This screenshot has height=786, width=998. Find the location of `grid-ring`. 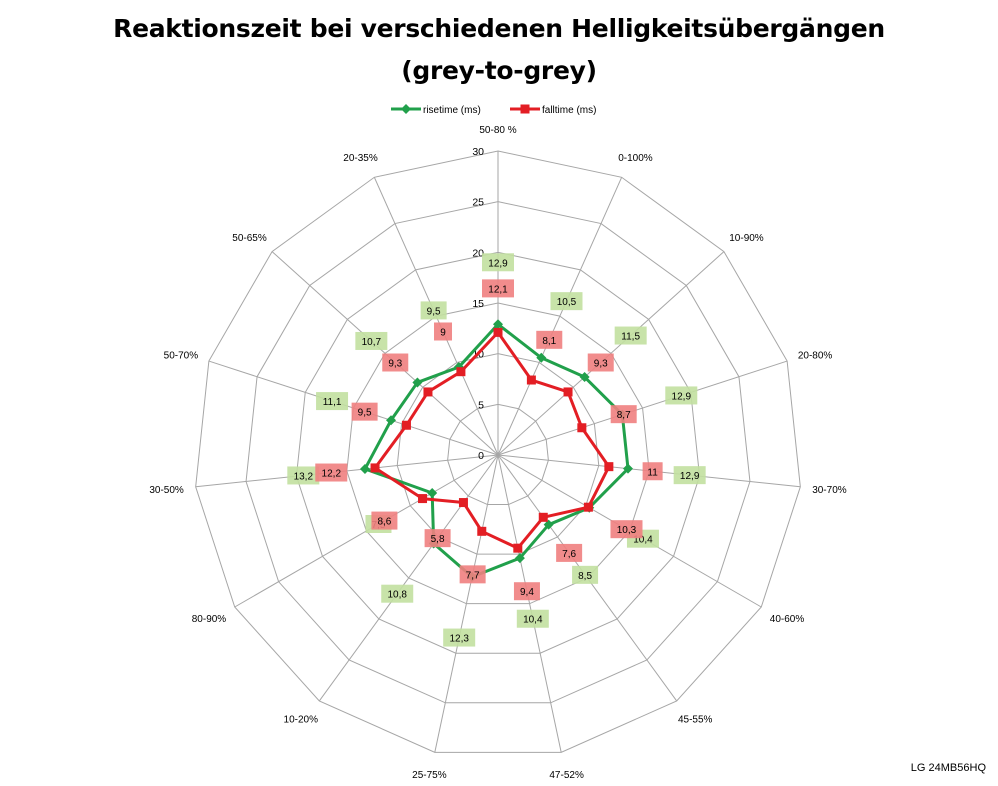

grid-ring is located at coordinates (498, 454).